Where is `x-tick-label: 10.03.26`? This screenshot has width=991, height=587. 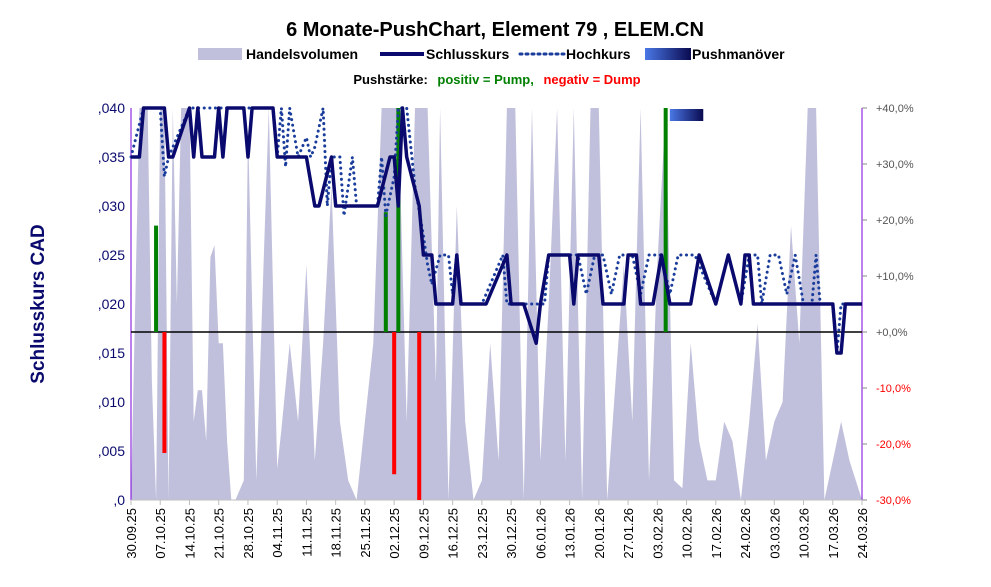
x-tick-label: 10.03.26 is located at coordinates (804, 533).